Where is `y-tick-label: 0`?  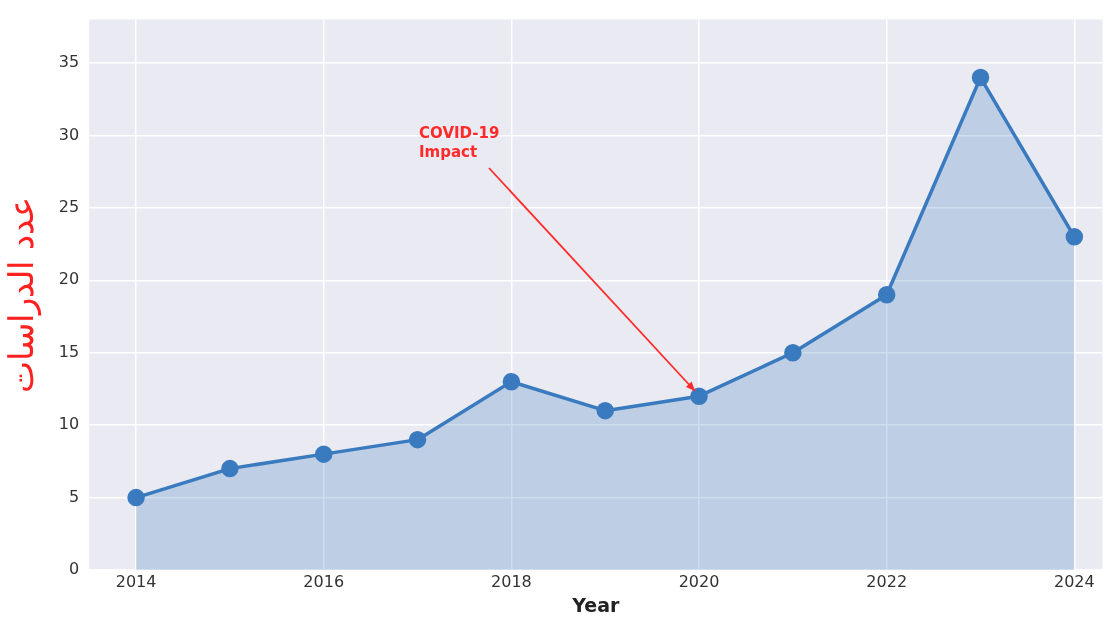 y-tick-label: 0 is located at coordinates (74, 569).